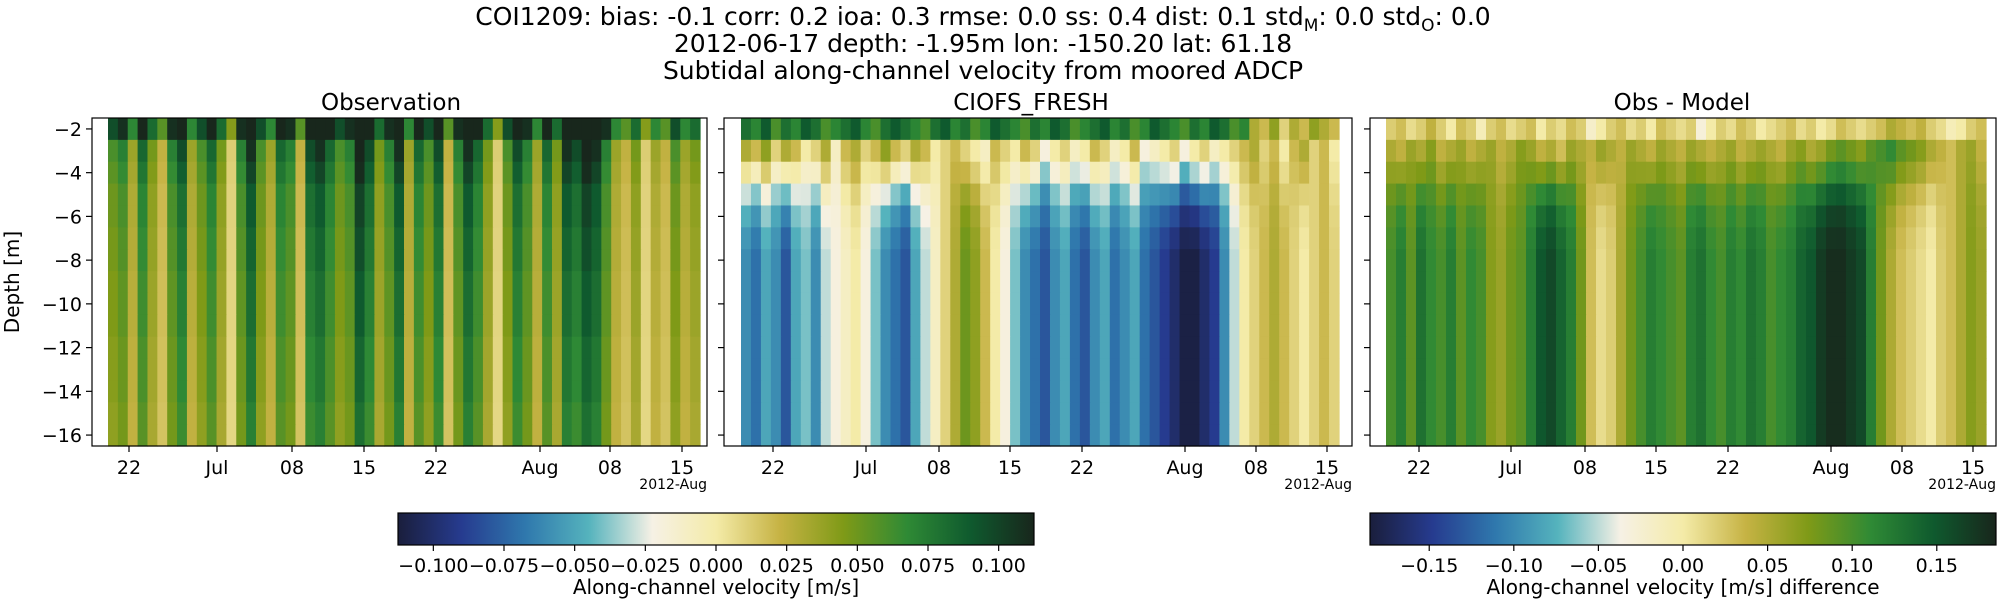  Describe the element at coordinates (1656, 468) in the screenshot. I see `x-tick-label: 15` at that location.